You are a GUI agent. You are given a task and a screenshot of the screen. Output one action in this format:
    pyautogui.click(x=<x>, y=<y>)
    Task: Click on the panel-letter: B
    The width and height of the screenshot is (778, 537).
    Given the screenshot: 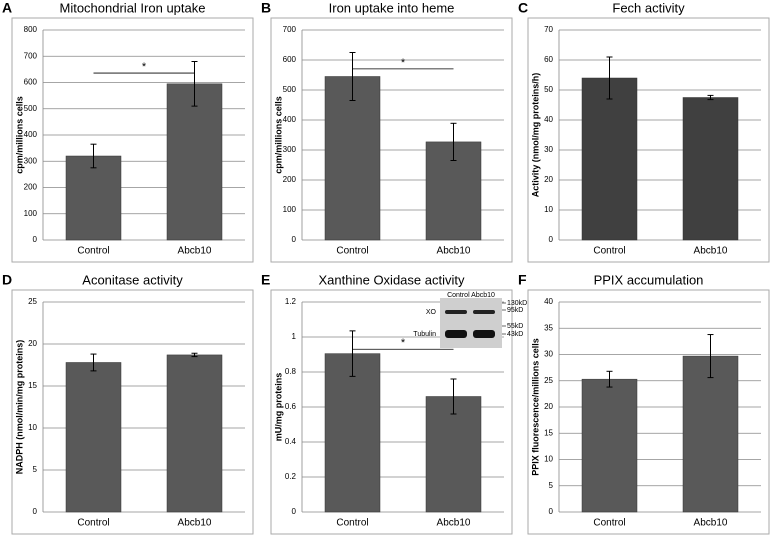 What is the action you would take?
    pyautogui.click(x=266, y=8)
    